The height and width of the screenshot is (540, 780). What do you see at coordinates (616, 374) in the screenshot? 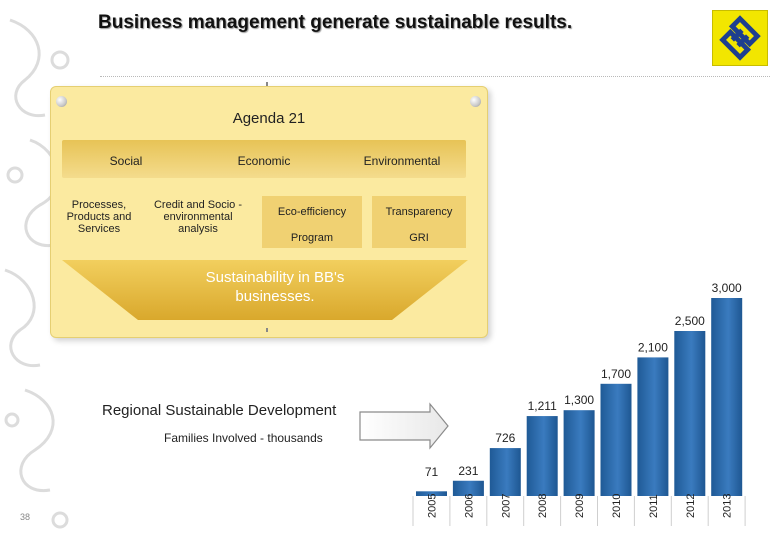
I see `value-label-2010: 1,700` at bounding box center [616, 374].